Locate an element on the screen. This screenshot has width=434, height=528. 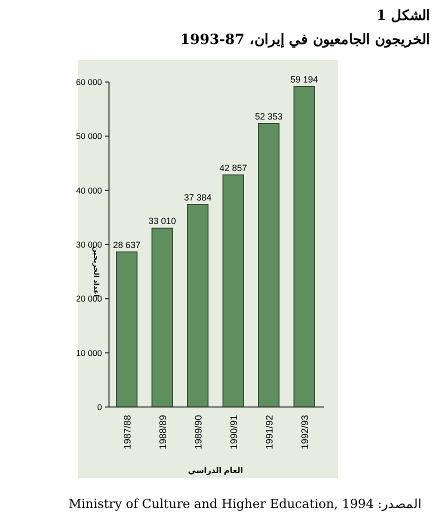
data-label: 52 353 is located at coordinates (268, 116).